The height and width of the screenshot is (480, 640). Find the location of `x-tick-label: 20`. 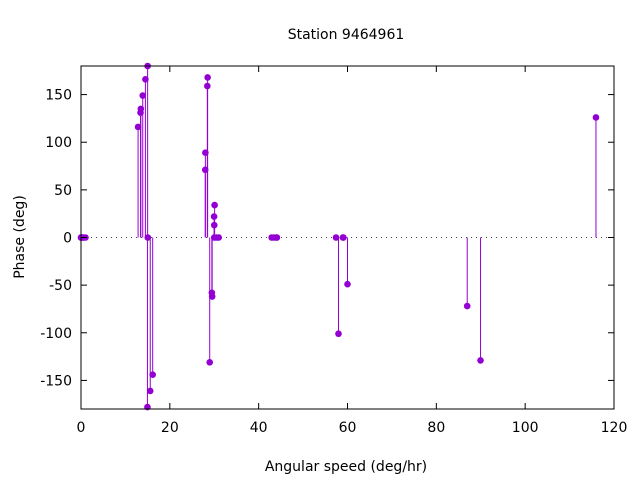

x-tick-label: 20 is located at coordinates (170, 428).